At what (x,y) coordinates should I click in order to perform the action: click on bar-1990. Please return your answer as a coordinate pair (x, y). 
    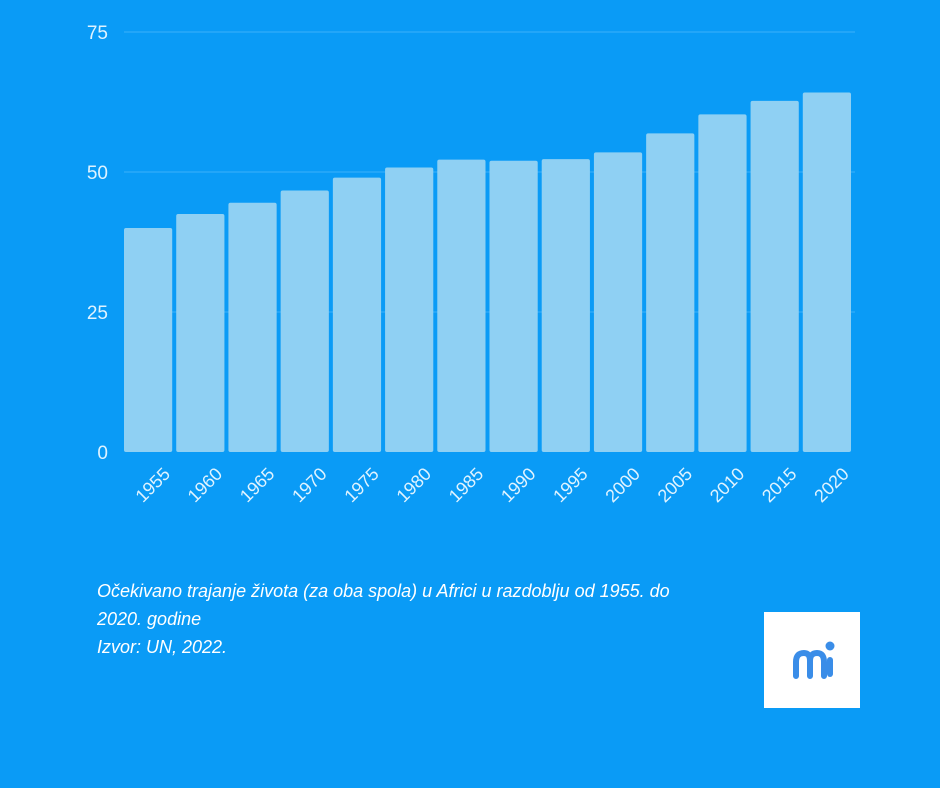
    Looking at the image, I should click on (513, 306).